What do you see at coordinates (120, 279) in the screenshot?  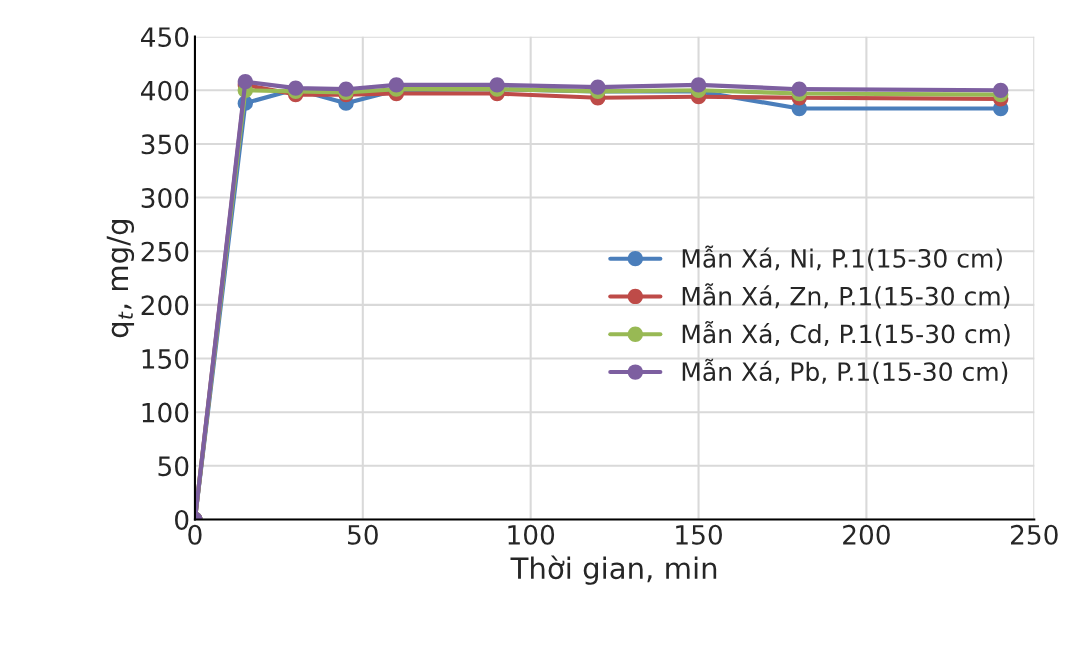 I see `y-axis-title: q$_{t}$, mg/g` at bounding box center [120, 279].